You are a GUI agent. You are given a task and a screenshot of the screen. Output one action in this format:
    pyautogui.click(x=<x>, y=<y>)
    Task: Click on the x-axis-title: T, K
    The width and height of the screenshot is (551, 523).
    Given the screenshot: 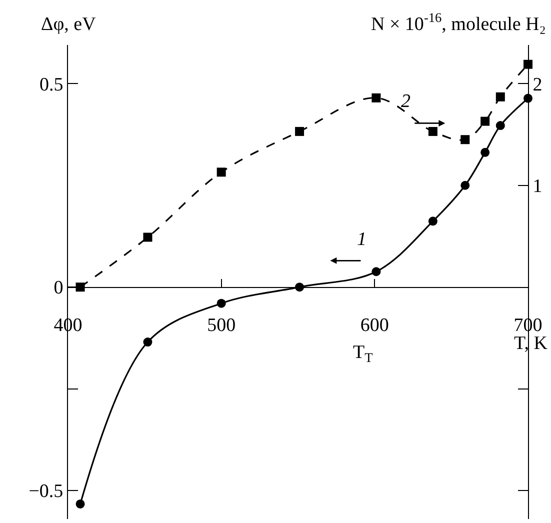 What is the action you would take?
    pyautogui.click(x=531, y=343)
    